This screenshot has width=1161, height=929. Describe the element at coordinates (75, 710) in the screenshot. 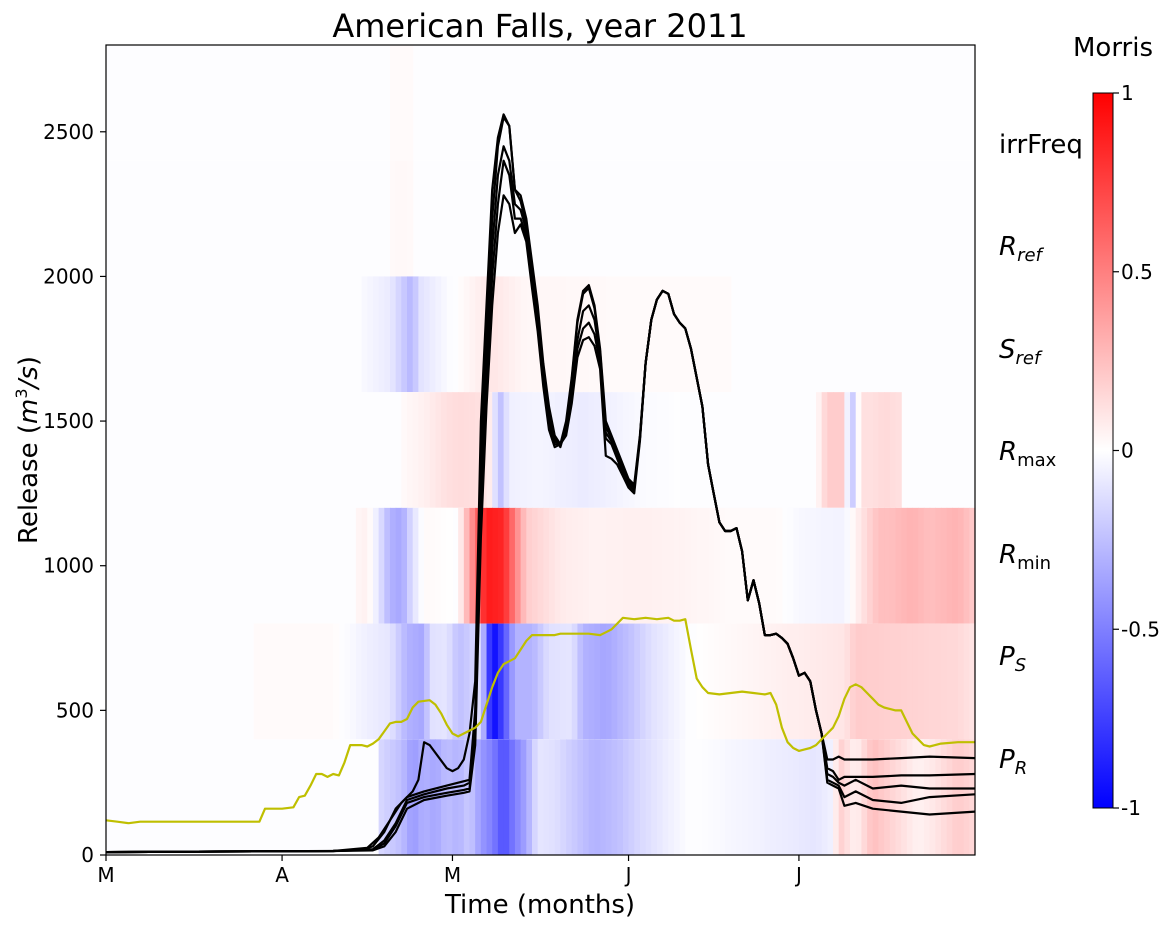

I see `y-tick-label: 500` at that location.